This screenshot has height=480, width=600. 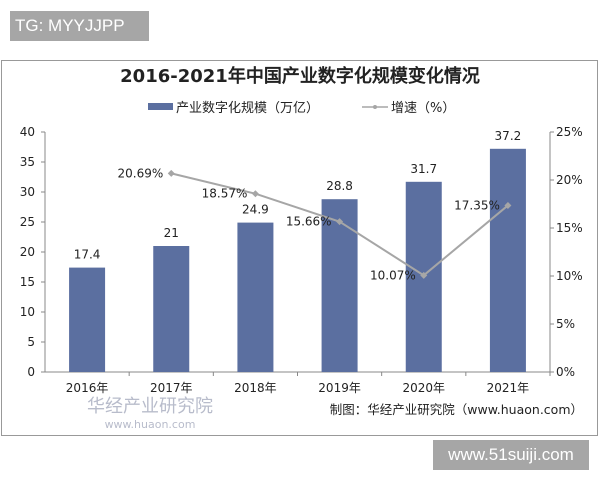 What do you see at coordinates (508, 136) in the screenshot?
I see `bar-data-label: 37.2` at bounding box center [508, 136].